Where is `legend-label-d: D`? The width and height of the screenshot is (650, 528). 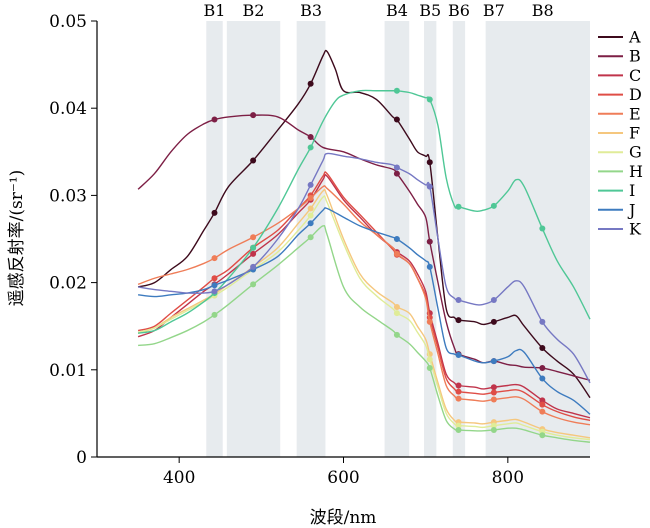 legend-label-d: D is located at coordinates (635, 94).